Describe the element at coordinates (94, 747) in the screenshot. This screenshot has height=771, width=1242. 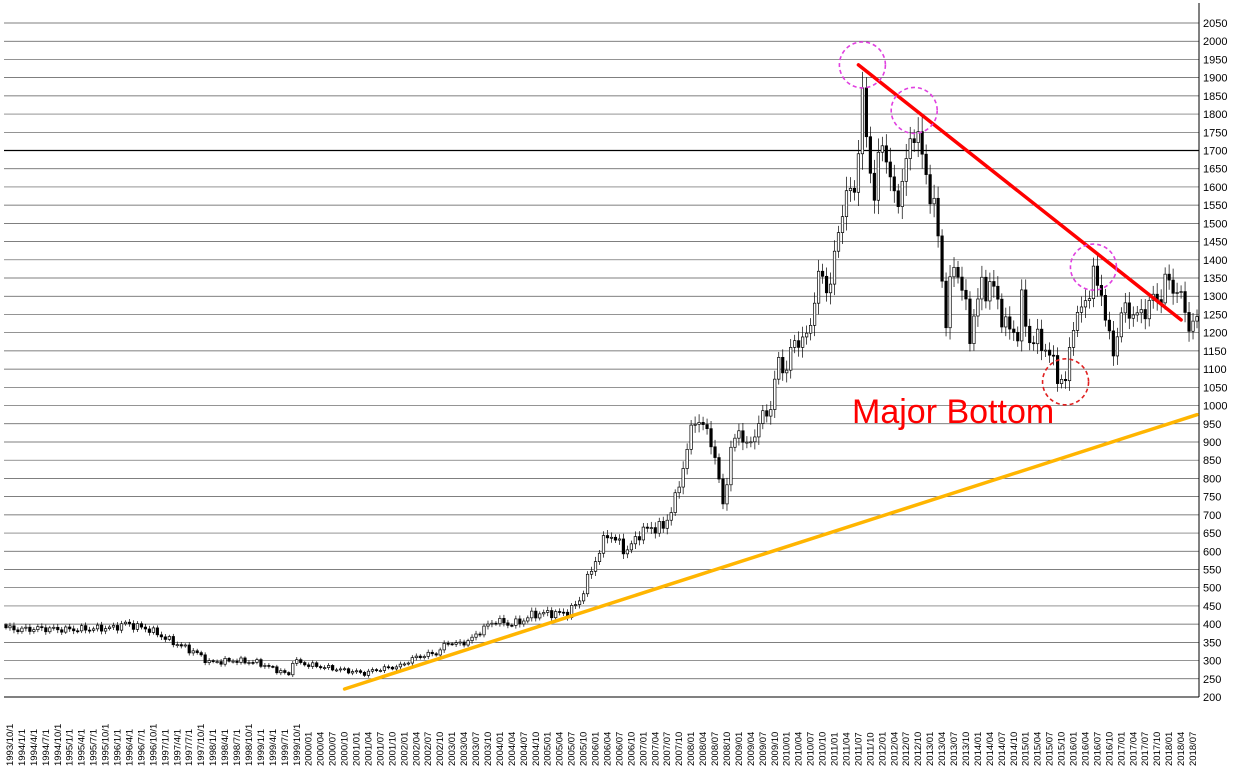
I see `x-tick-label: 1995/7/1` at that location.